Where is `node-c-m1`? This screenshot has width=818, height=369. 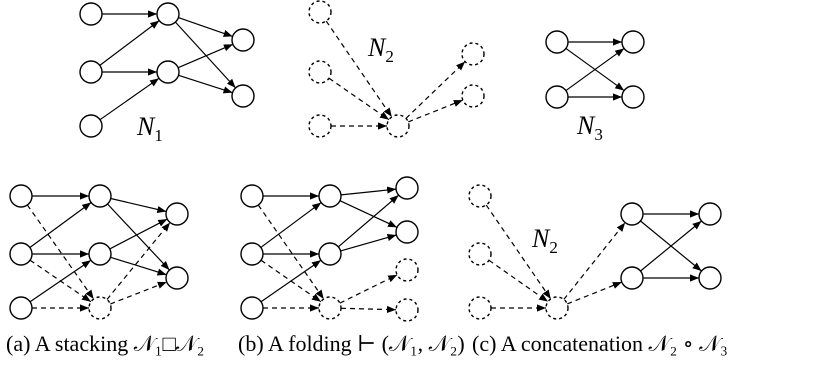 node-c-m1 is located at coordinates (632, 214).